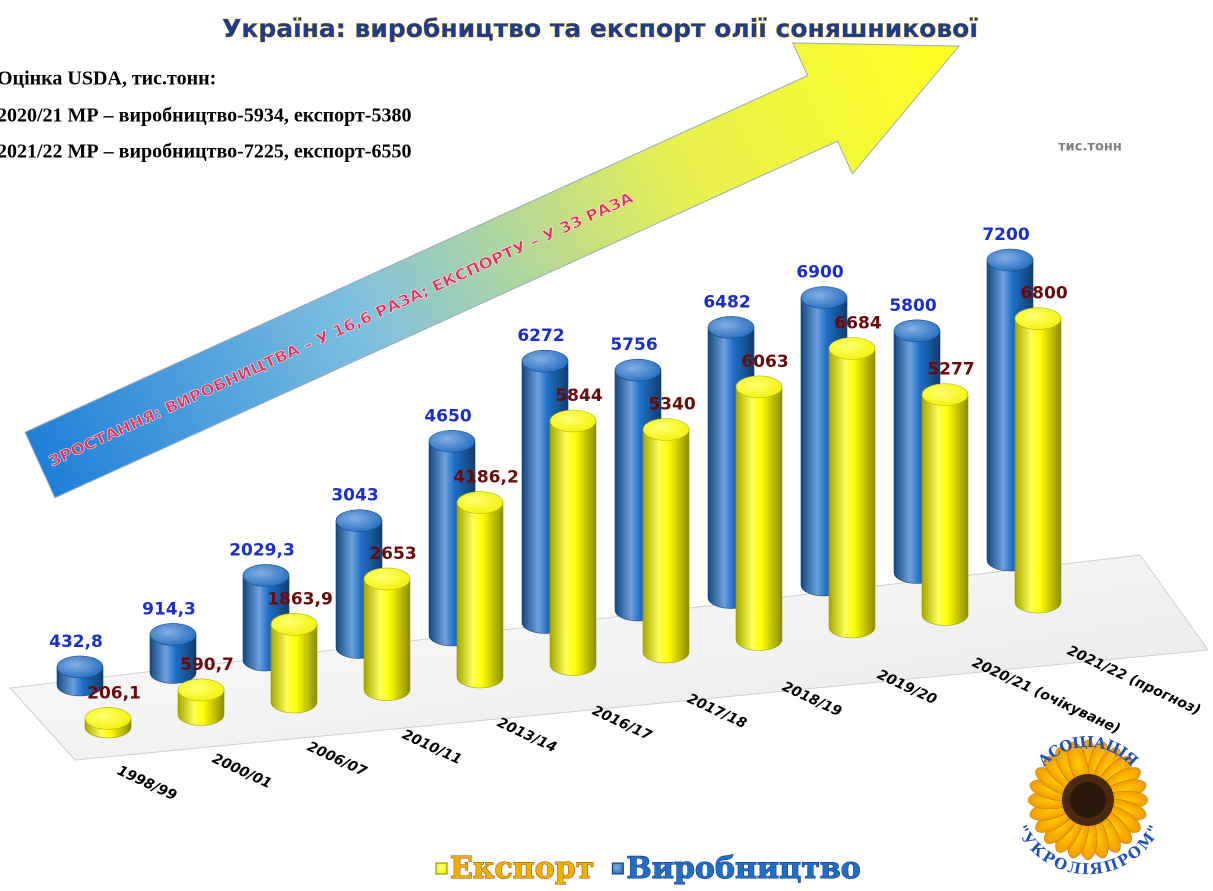 Image resolution: width=1213 pixels, height=891 pixels. Describe the element at coordinates (300, 599) in the screenshot. I see `value-label: 1863,9` at that location.